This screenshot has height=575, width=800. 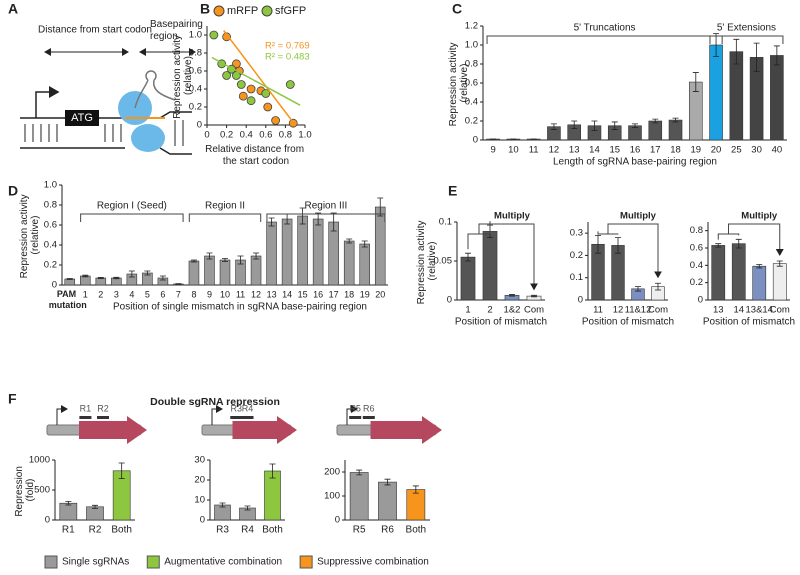 What do you see at coordinates (223, 562) in the screenshot?
I see `legend-label: Augmentative combination` at bounding box center [223, 562].